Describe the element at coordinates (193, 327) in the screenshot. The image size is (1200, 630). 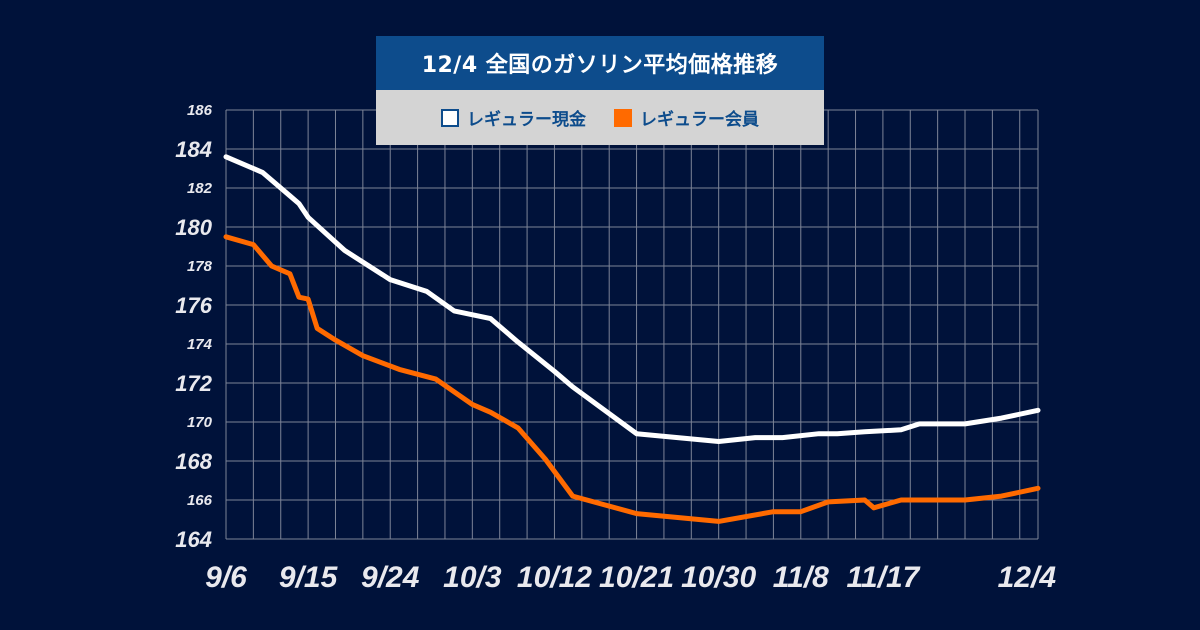
I see `y-axis-tick-labels: 164 166 168 170 172 174 176 178 180 182 184 186` at that location.